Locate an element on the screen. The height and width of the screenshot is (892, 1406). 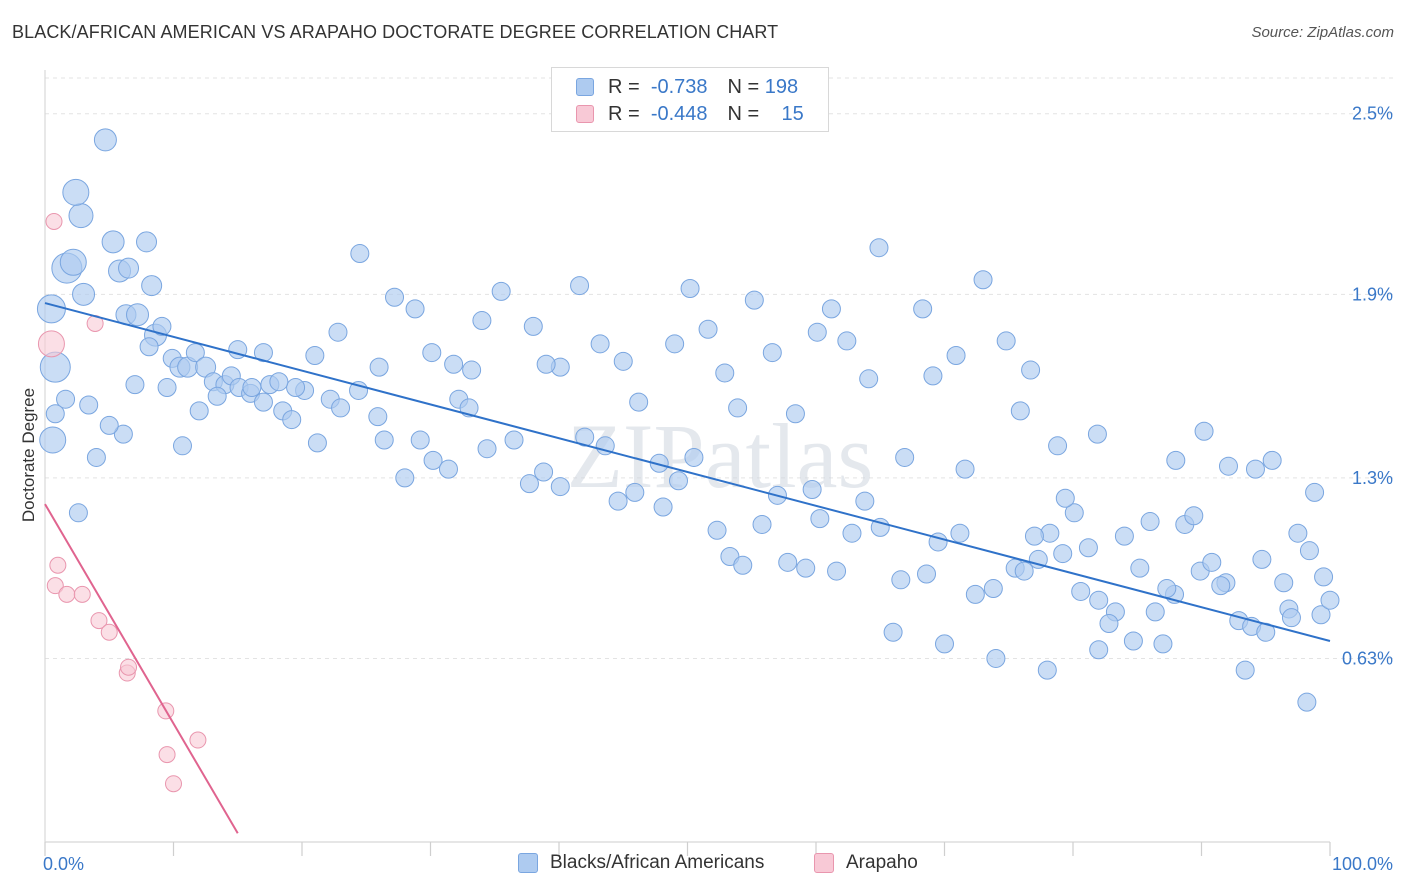
legend-n-value: 15 is located at coordinates (792, 113).